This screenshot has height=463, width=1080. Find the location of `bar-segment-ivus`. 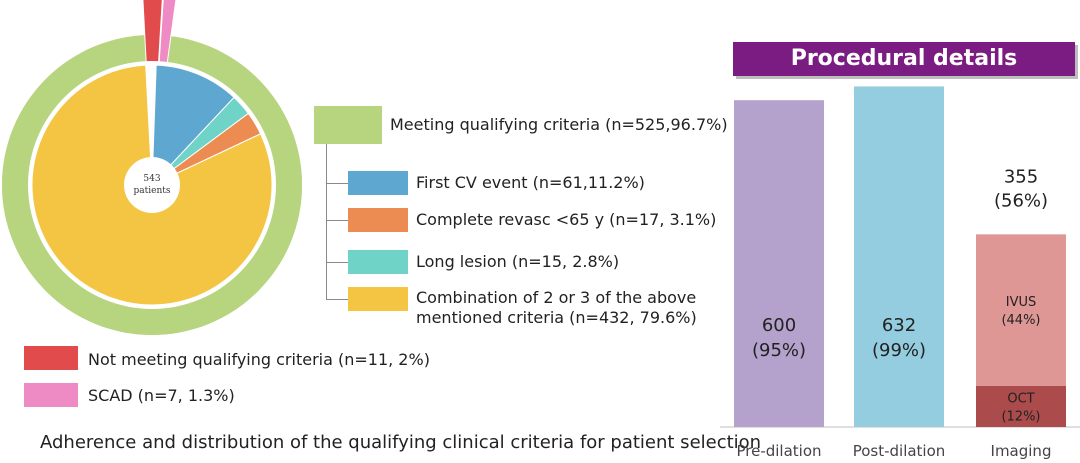

bar-segment-ivus is located at coordinates (1021, 310).